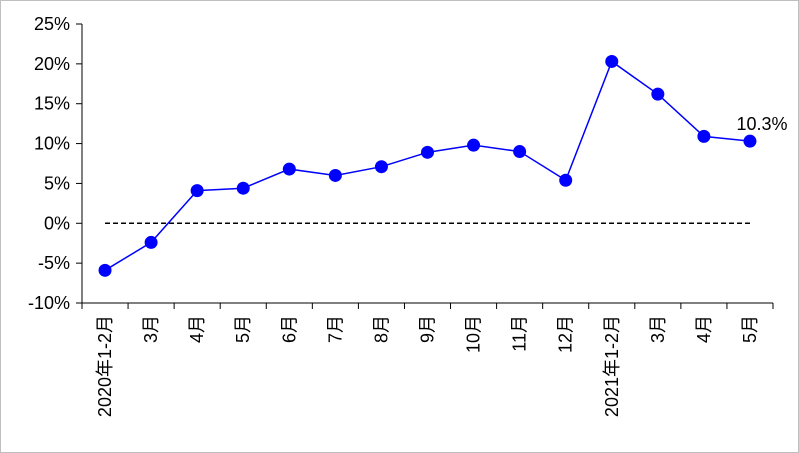 The image size is (799, 453). Describe the element at coordinates (52, 144) in the screenshot. I see `y-tick-label: 10%` at that location.